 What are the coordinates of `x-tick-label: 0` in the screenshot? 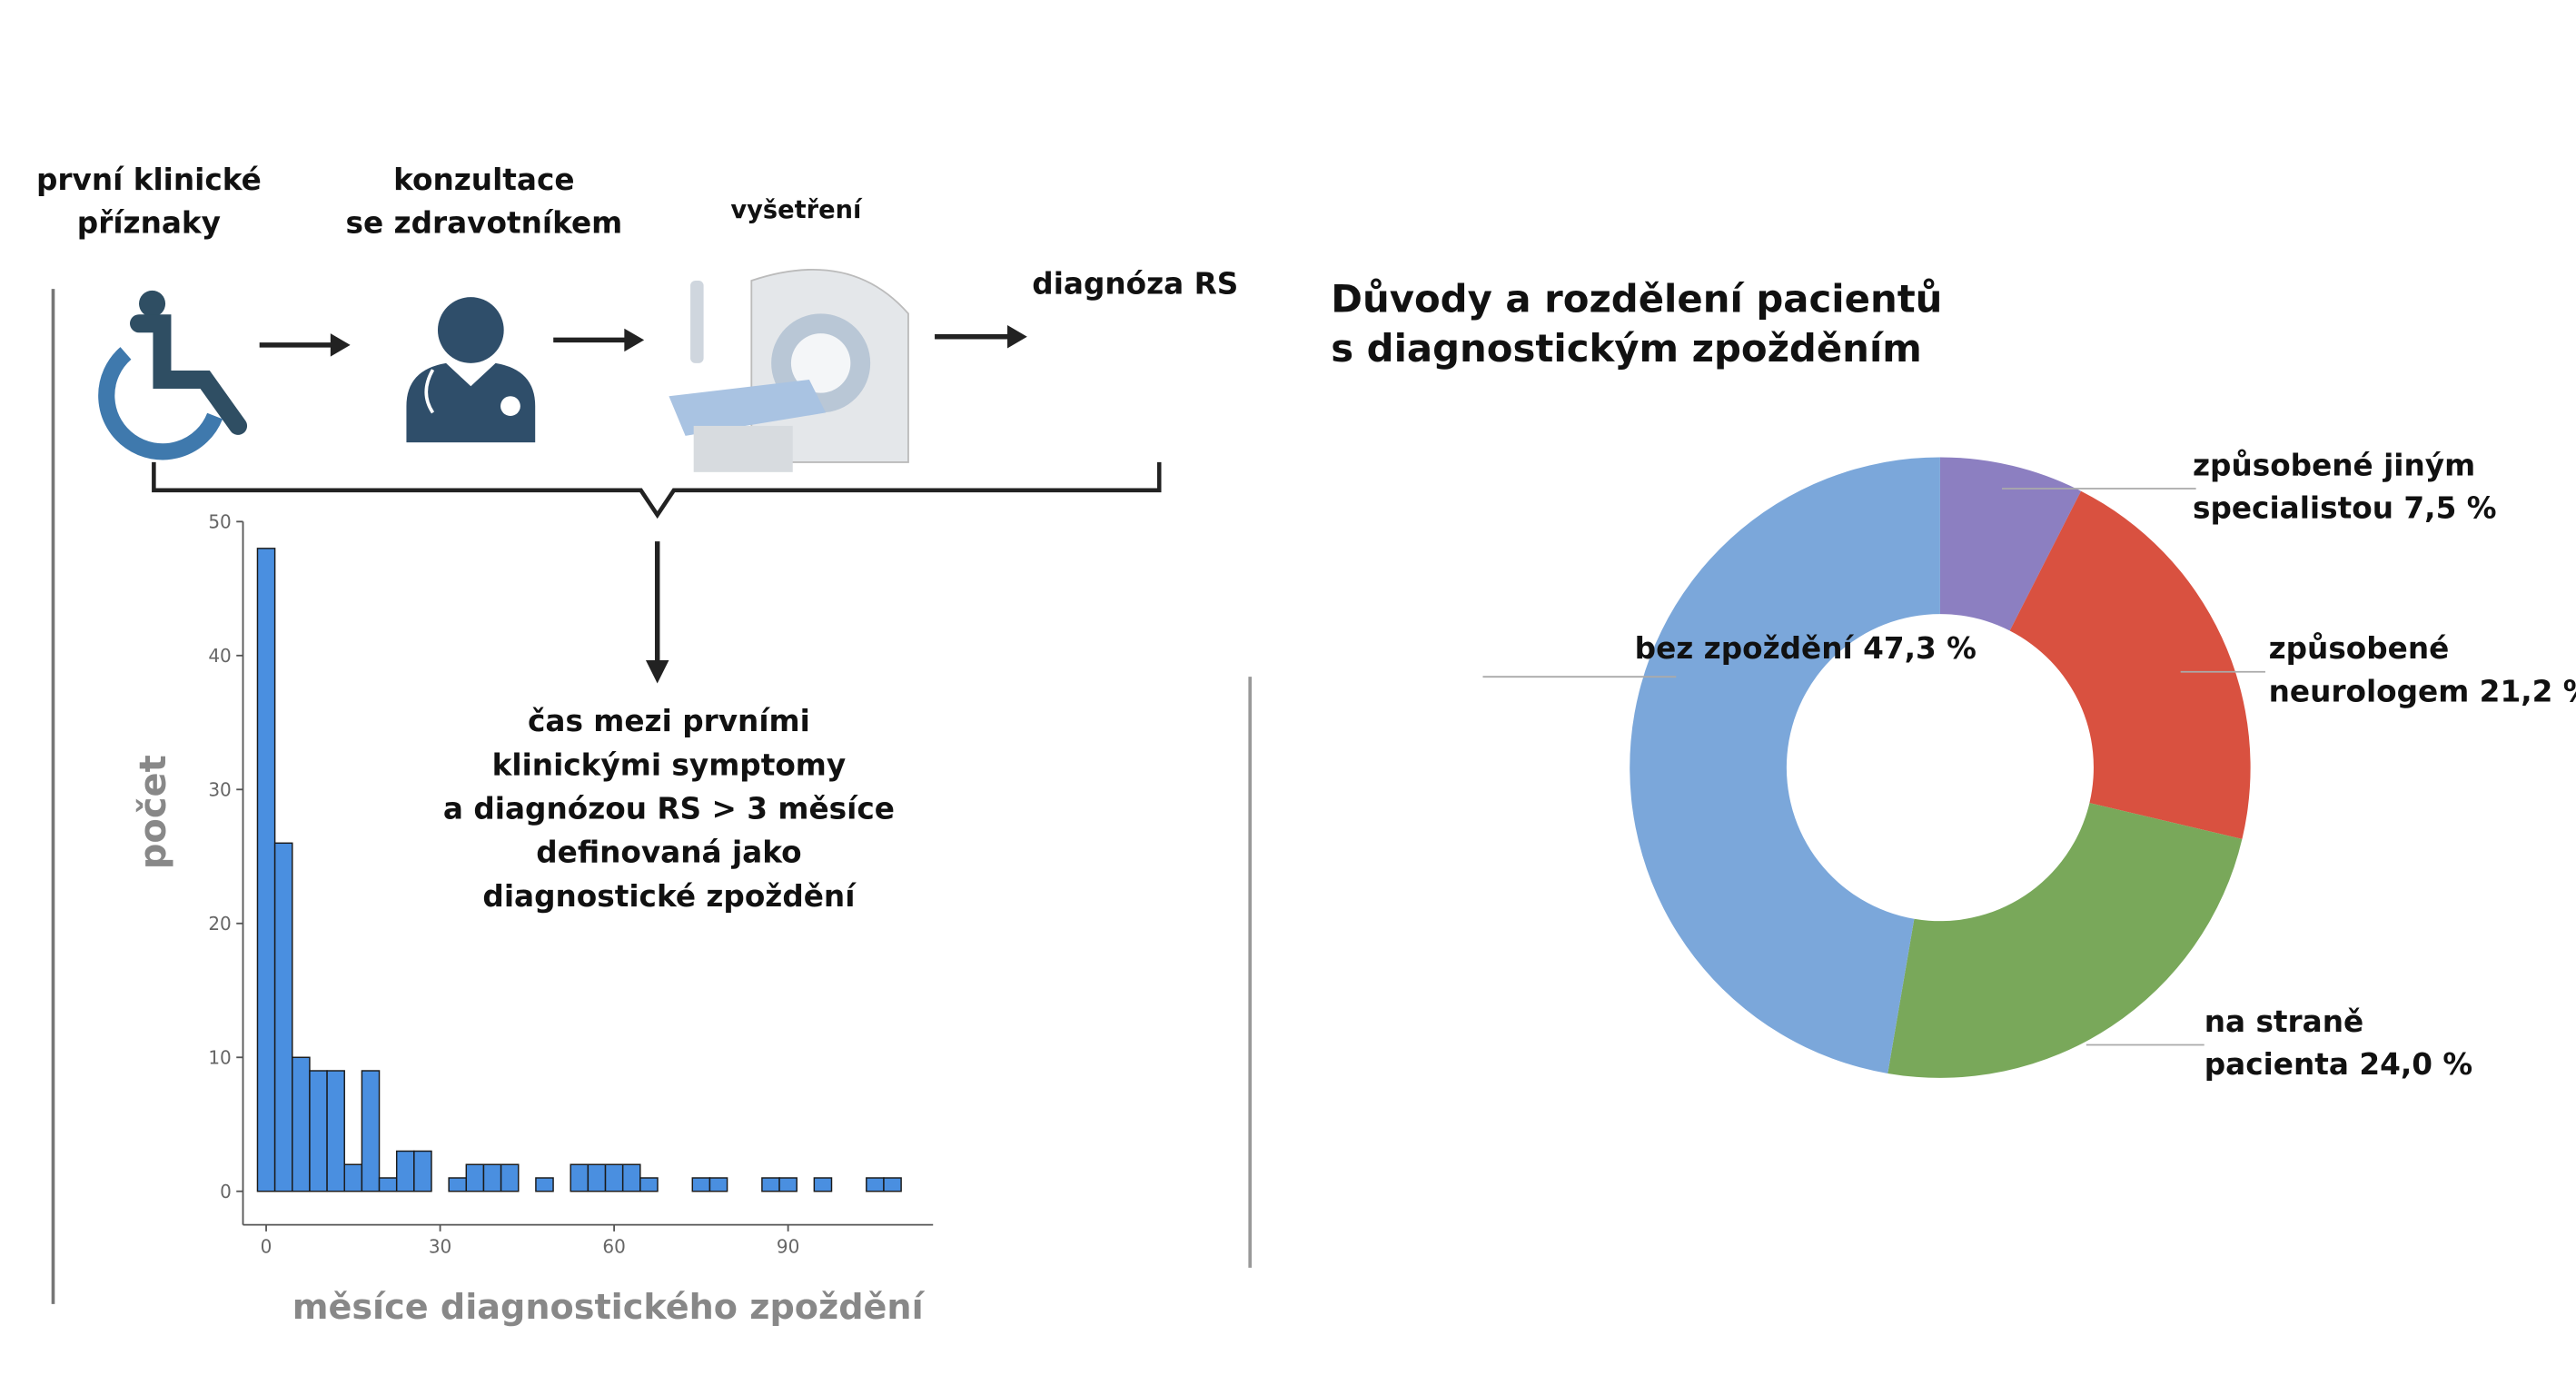 It's located at (266, 1247).